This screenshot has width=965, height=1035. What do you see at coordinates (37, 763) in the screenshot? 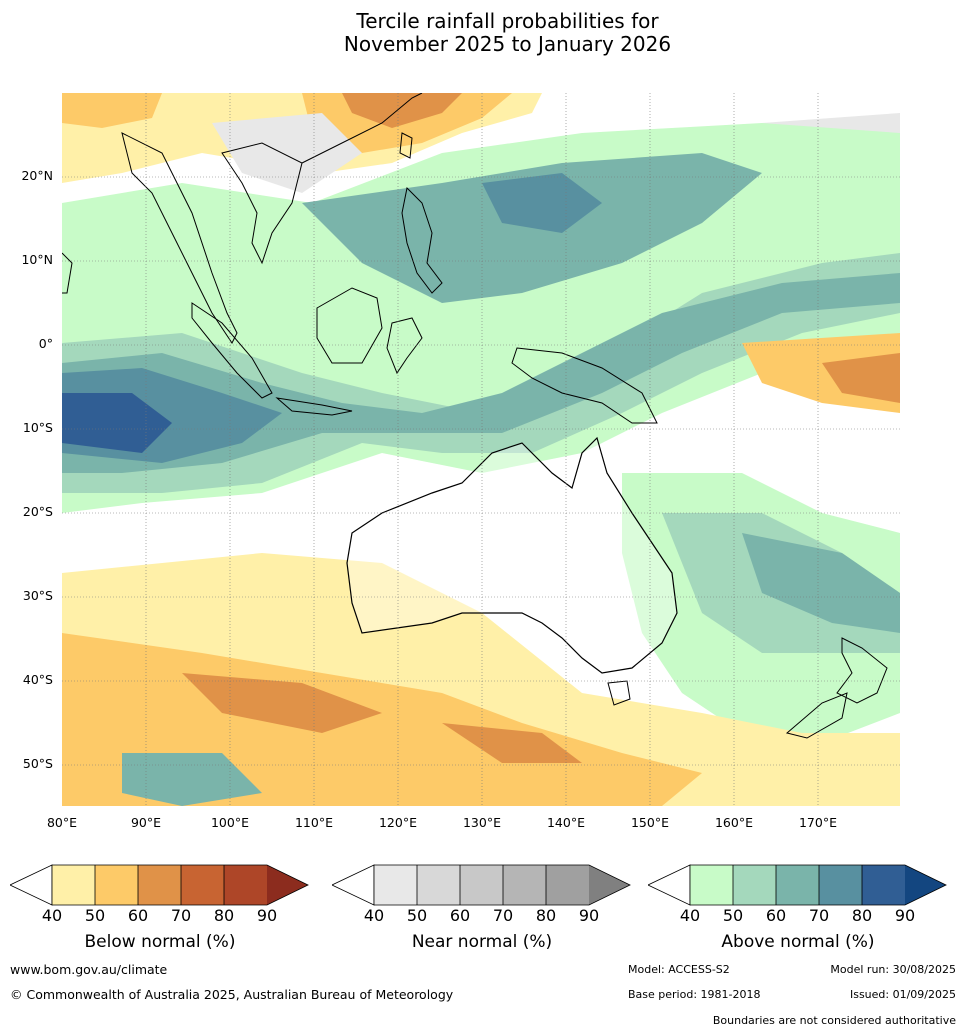
I see `lat-label: 50°S` at bounding box center [37, 763].